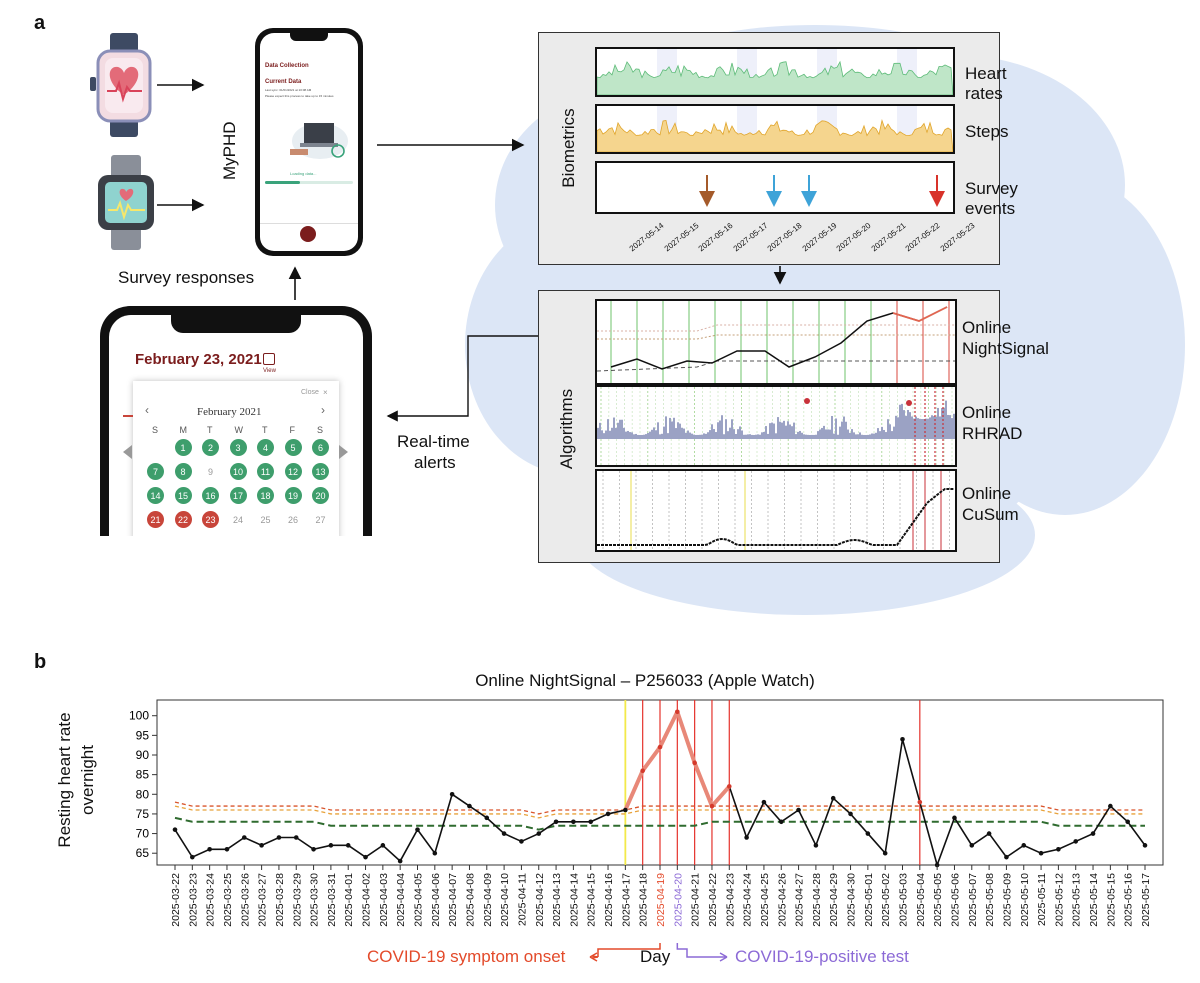 This screenshot has height=983, width=1200. What do you see at coordinates (1094, 900) in the screenshot?
I see `x-tick-label: 2025-05-14` at bounding box center [1094, 900].